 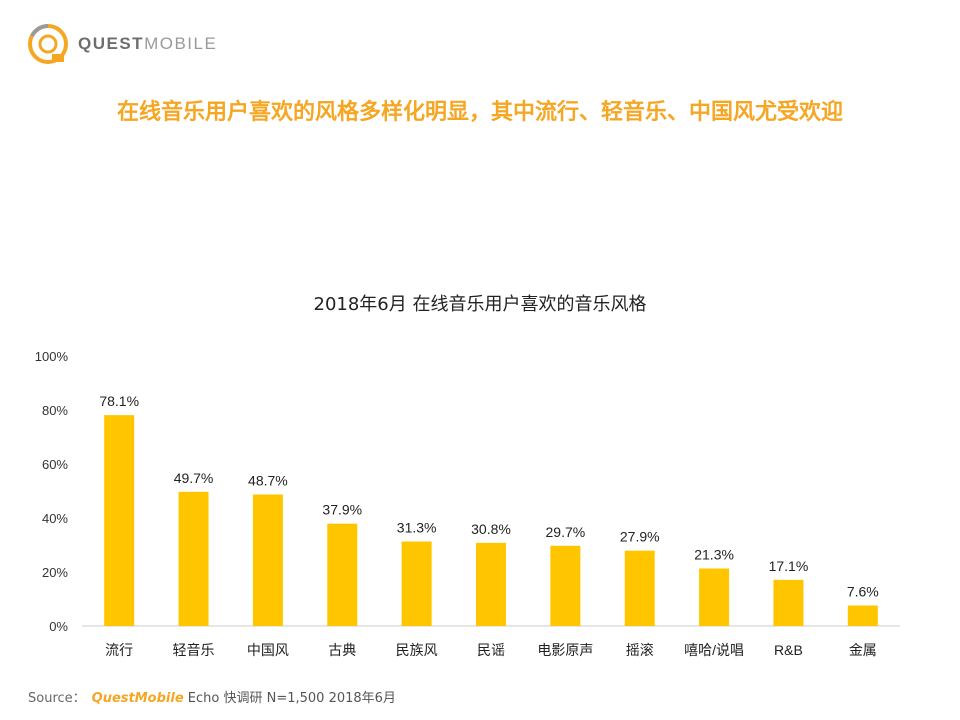 What do you see at coordinates (268, 481) in the screenshot?
I see `bar-value-label: 48.7%` at bounding box center [268, 481].